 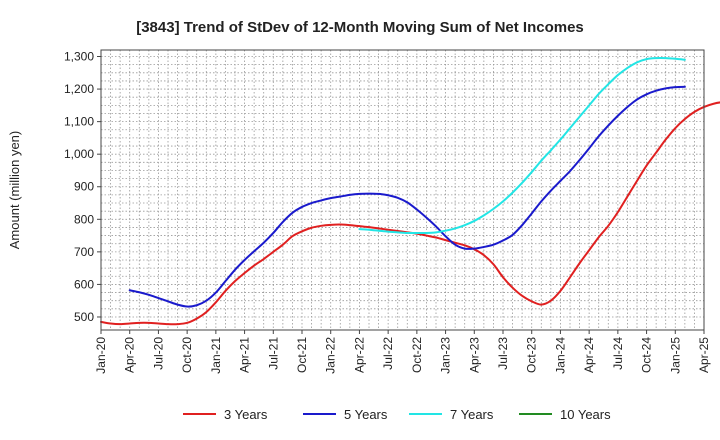 What do you see at coordinates (359, 355) in the screenshot?
I see `x-tick-label: Apr-22` at bounding box center [359, 355].